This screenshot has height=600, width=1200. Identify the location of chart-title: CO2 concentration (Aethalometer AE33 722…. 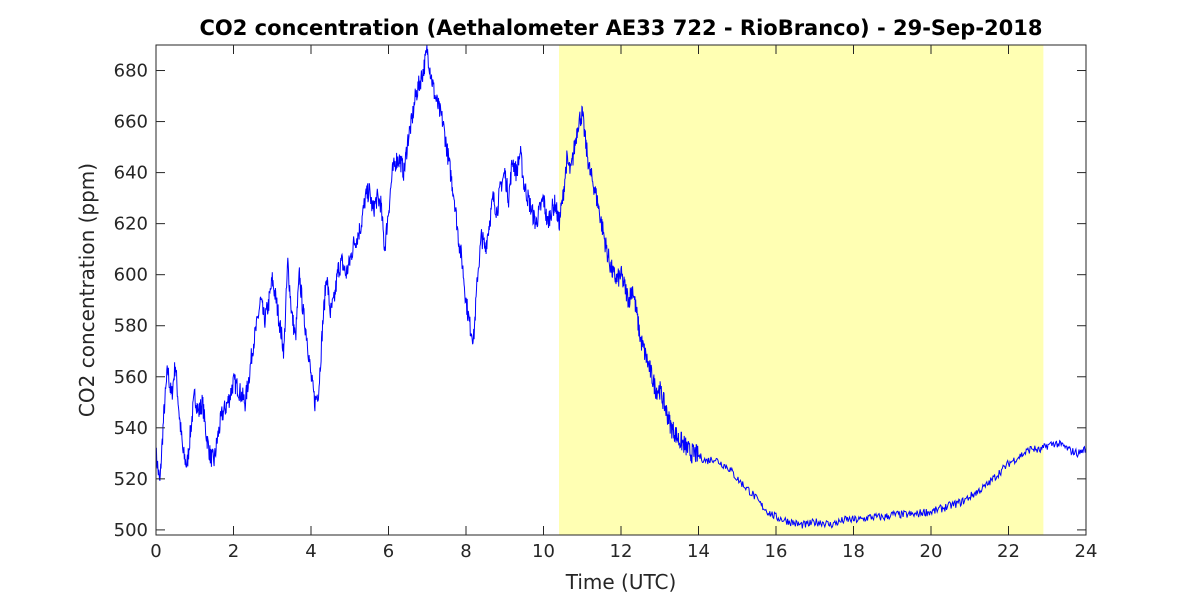
(621, 28).